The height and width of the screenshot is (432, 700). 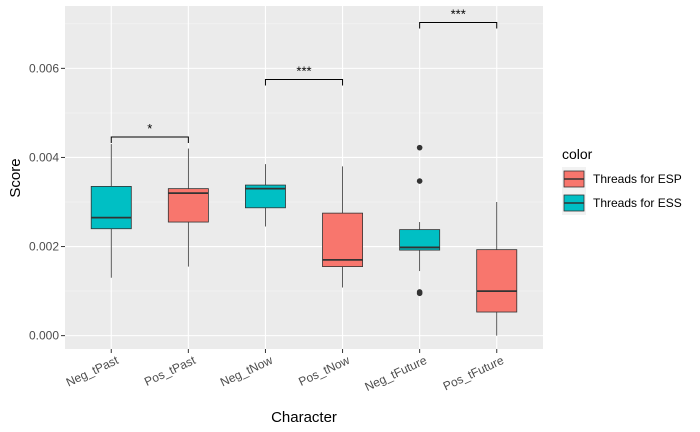 I want to click on legend: color Threads for ESP Threads for ESS, so click(x=622, y=180).